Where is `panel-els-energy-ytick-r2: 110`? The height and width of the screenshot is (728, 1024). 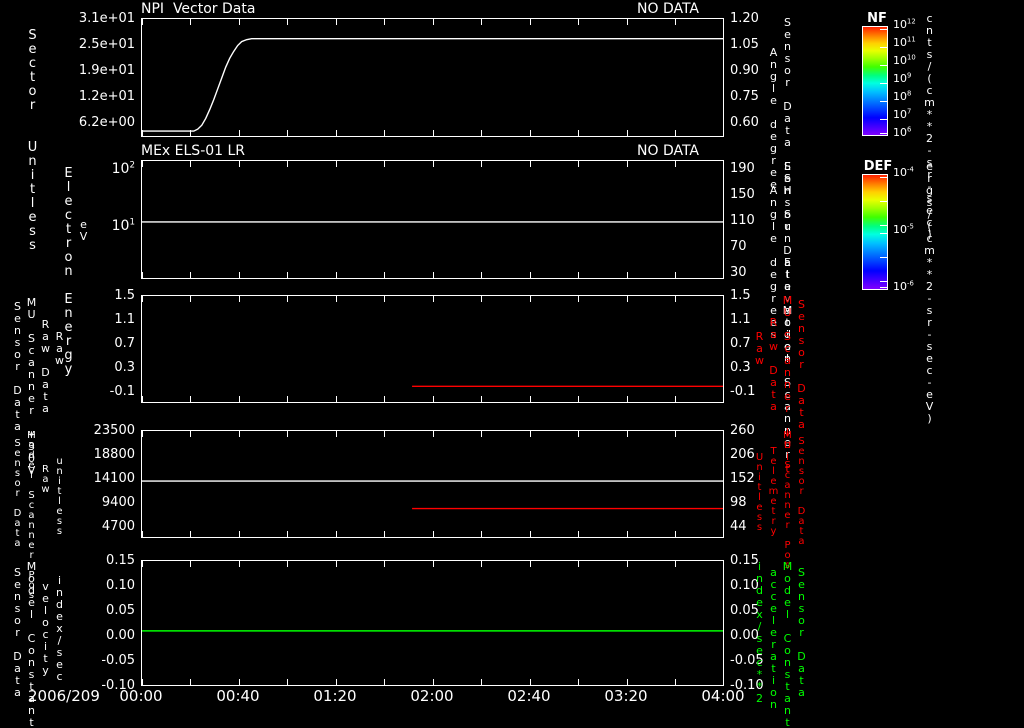
panel-els-energy-ytick-r2: 110 is located at coordinates (742, 220).